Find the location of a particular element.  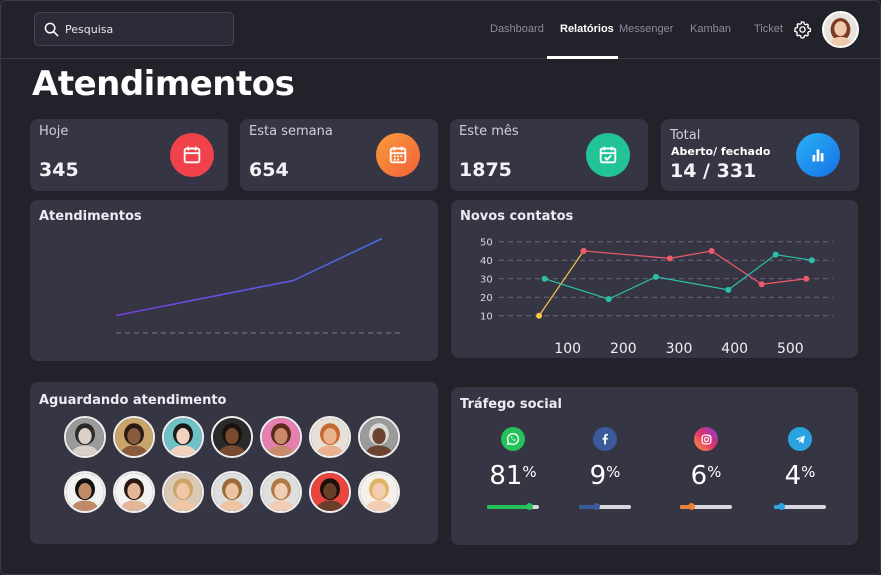

stat-label: Total is located at coordinates (685, 135).